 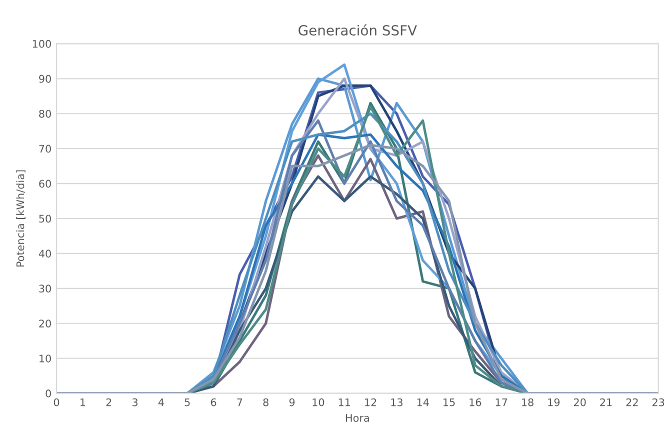 What do you see at coordinates (83, 402) in the screenshot?
I see `x-tick-label: 1` at bounding box center [83, 402].